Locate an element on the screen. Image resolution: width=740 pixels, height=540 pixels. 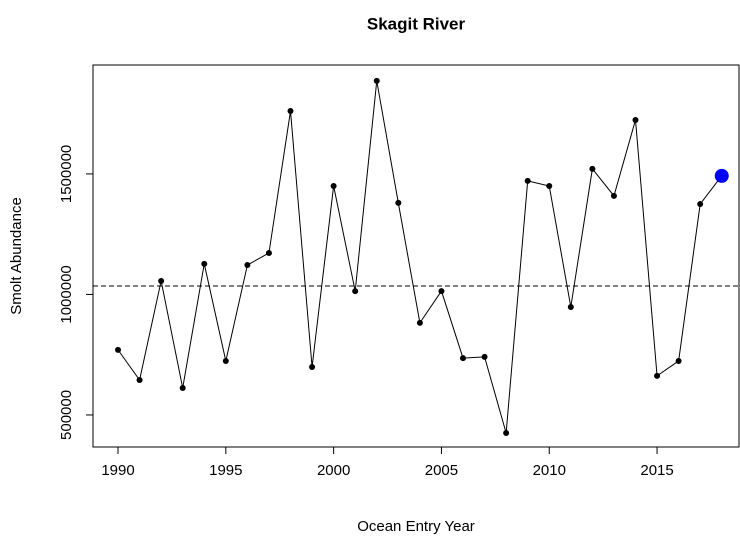
y-tick-label: 500000 is located at coordinates (66, 415).